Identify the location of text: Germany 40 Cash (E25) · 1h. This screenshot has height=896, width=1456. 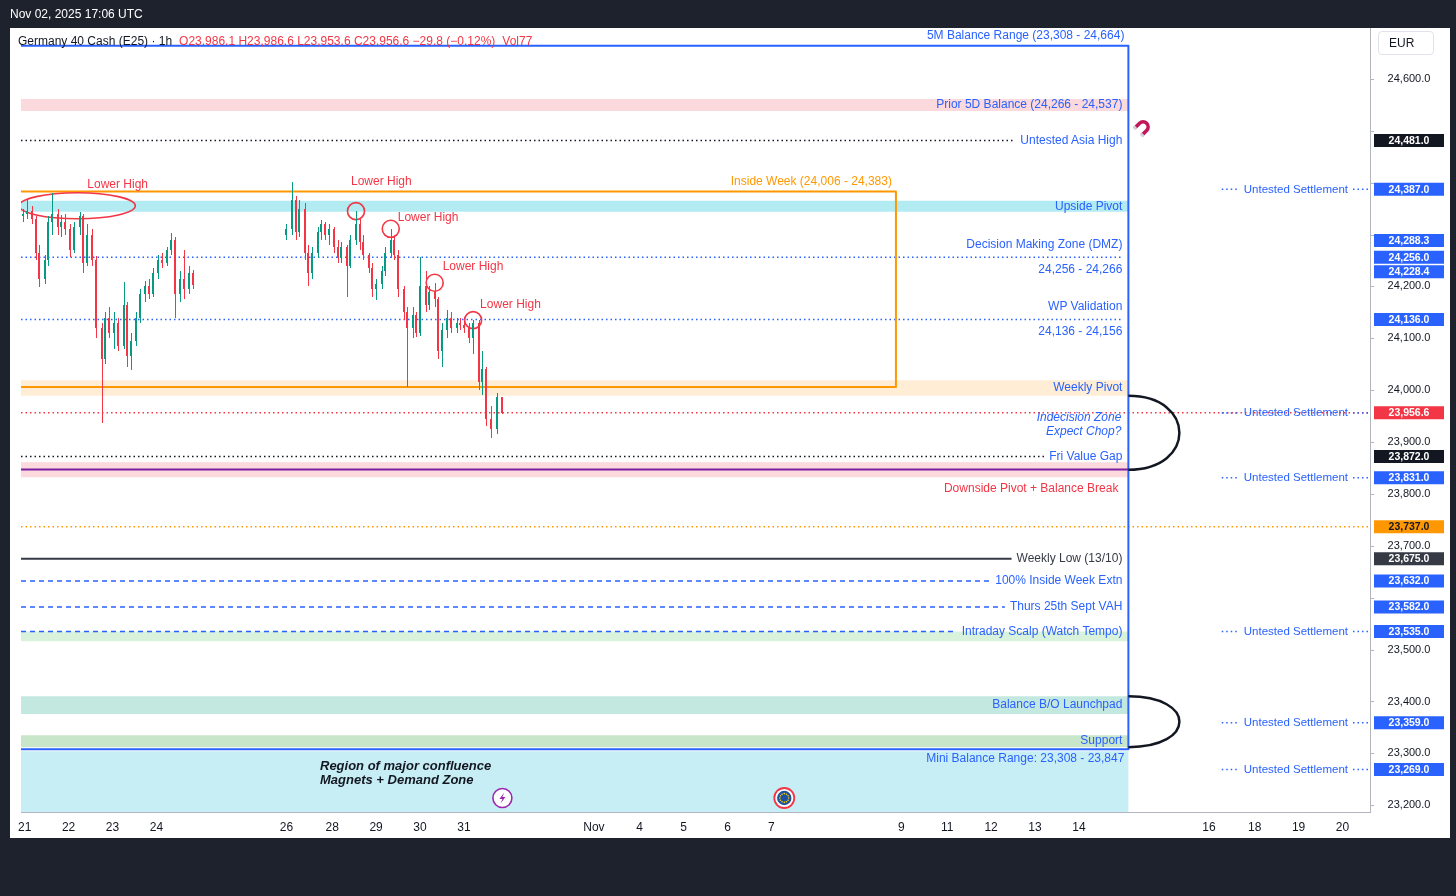
(95, 41).